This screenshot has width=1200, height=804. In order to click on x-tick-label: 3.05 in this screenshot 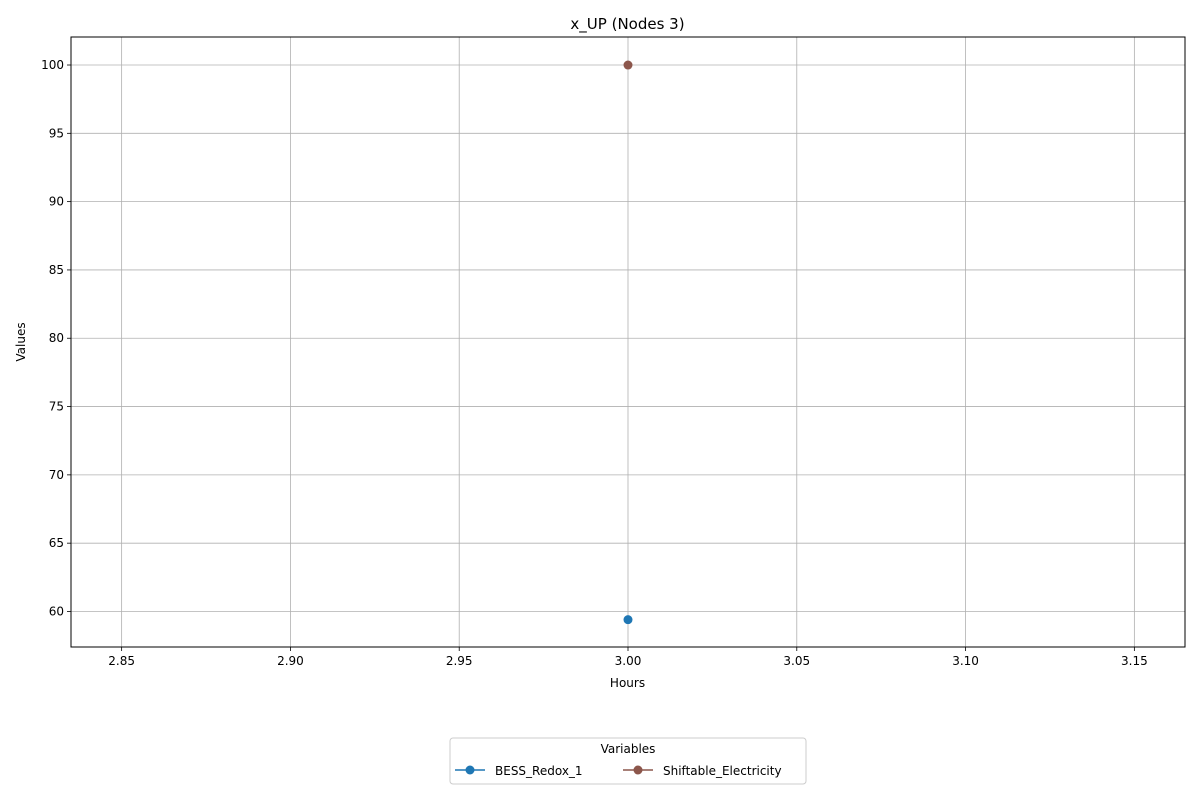, I will do `click(796, 661)`.